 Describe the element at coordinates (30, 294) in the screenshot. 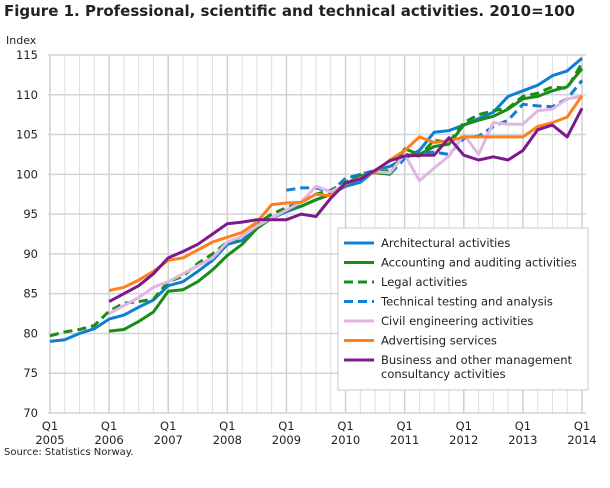

I see `y-tick-label: 85` at that location.